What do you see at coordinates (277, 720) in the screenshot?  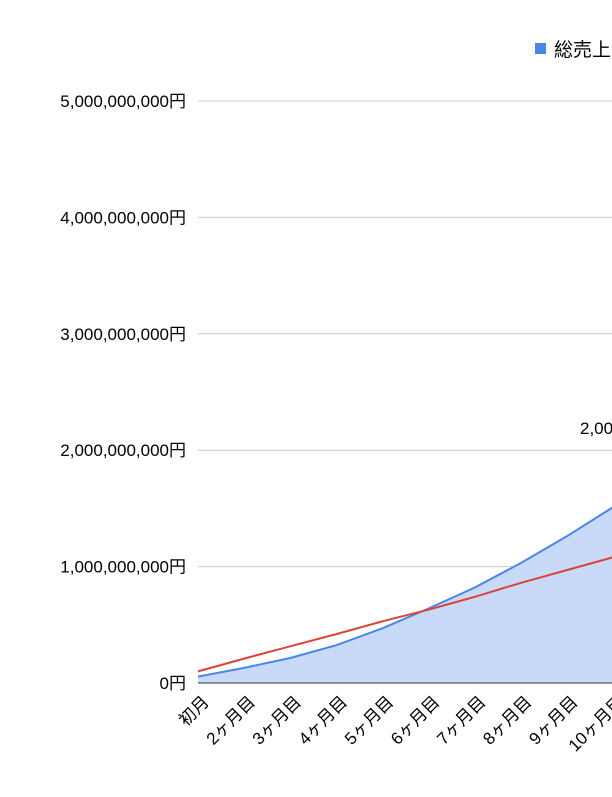 I see `x-tick-label: 3ヶ月目` at bounding box center [277, 720].